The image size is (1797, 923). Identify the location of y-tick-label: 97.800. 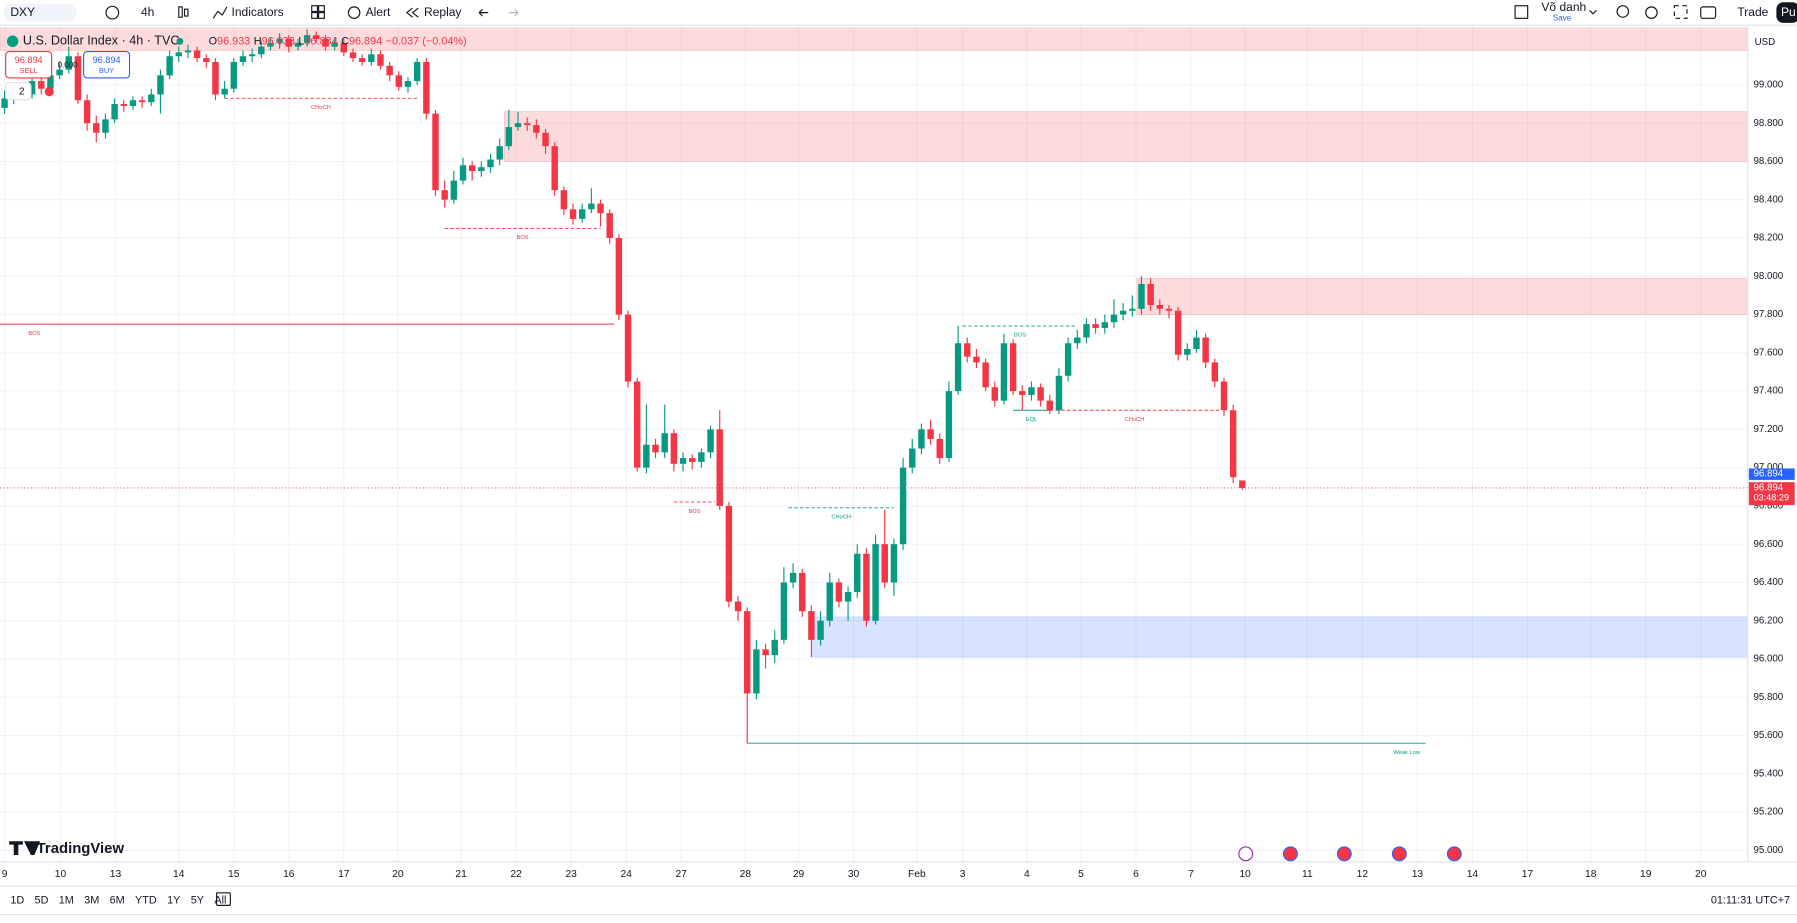
(1768, 314).